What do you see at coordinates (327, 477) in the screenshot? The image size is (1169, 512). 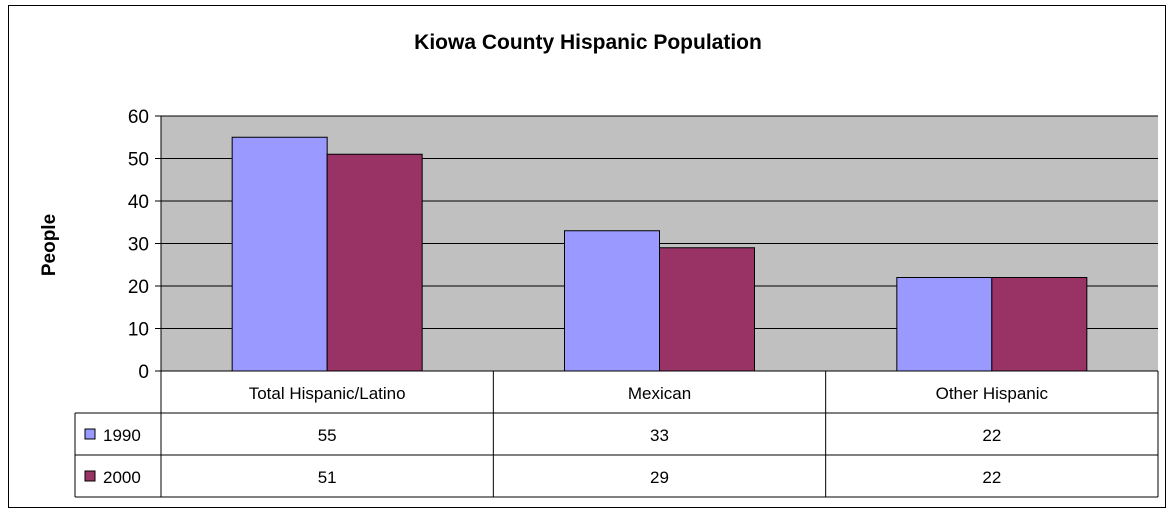 I see `data-label: 51` at bounding box center [327, 477].